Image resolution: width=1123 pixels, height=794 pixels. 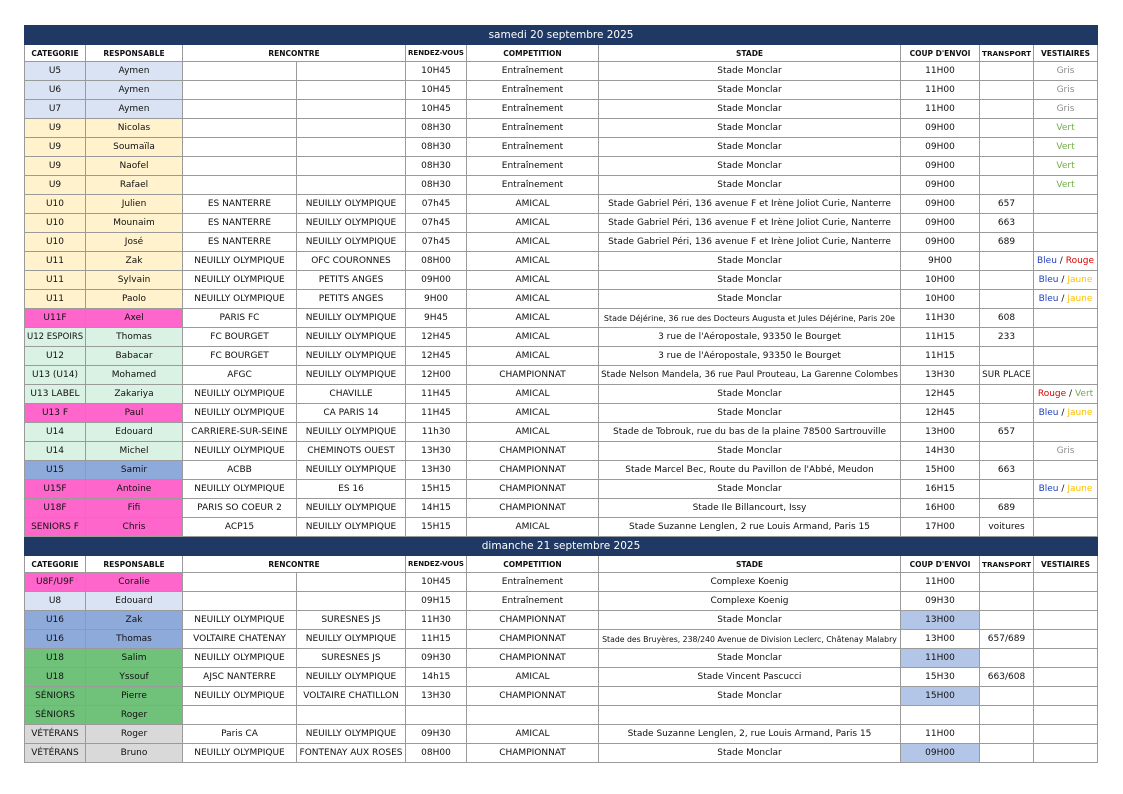 What do you see at coordinates (1006, 564) in the screenshot?
I see `column-header: TRANSPORT` at bounding box center [1006, 564].